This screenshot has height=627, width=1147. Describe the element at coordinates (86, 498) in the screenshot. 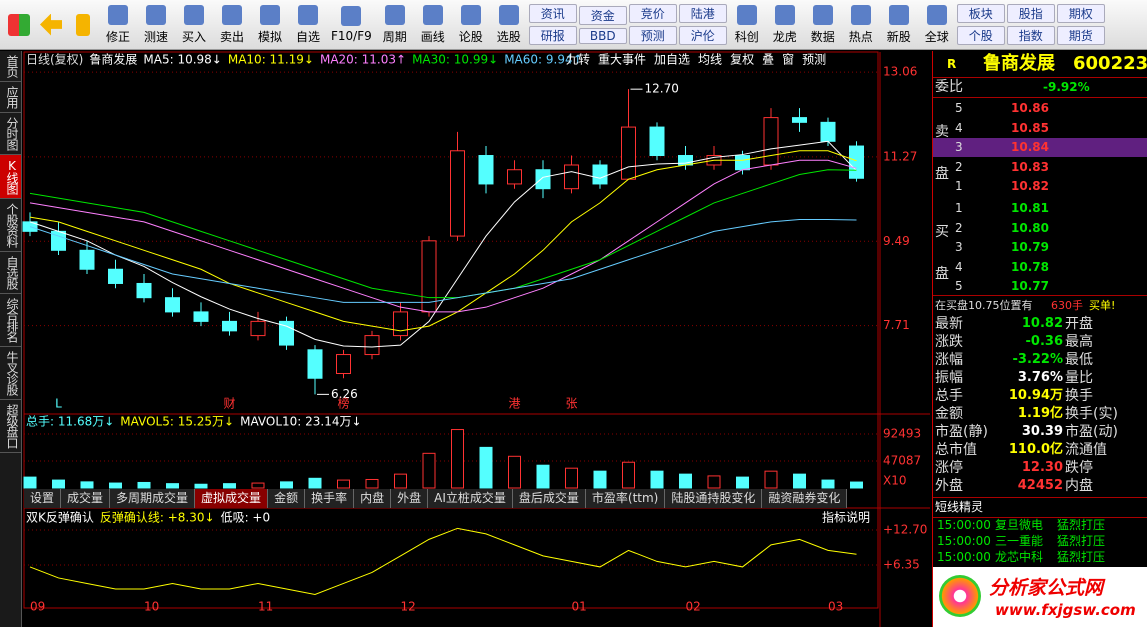

I see `indicator-tab: 成交量` at that location.